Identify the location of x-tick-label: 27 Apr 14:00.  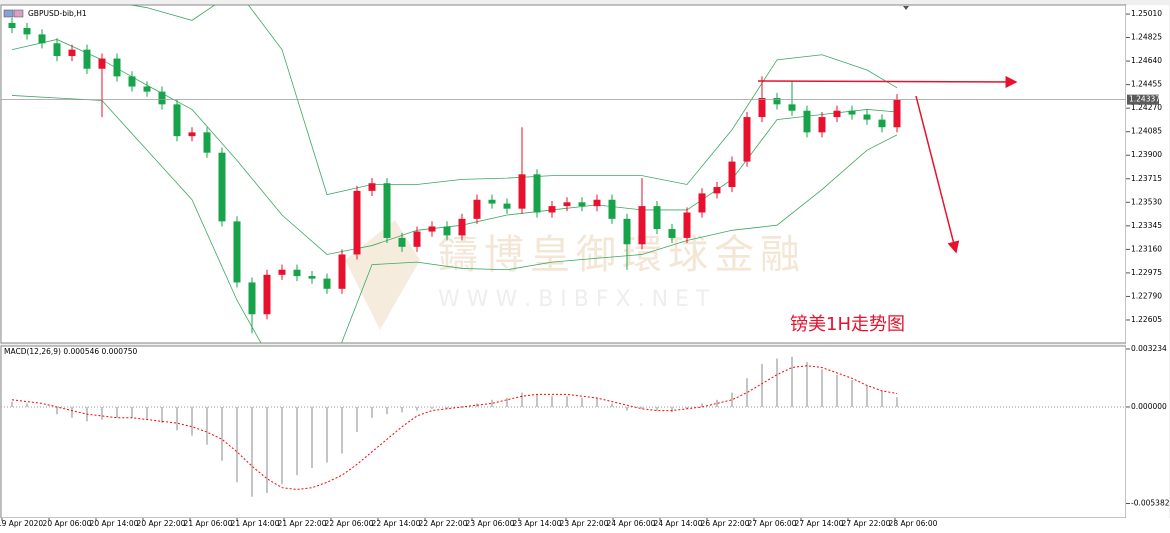
(819, 523).